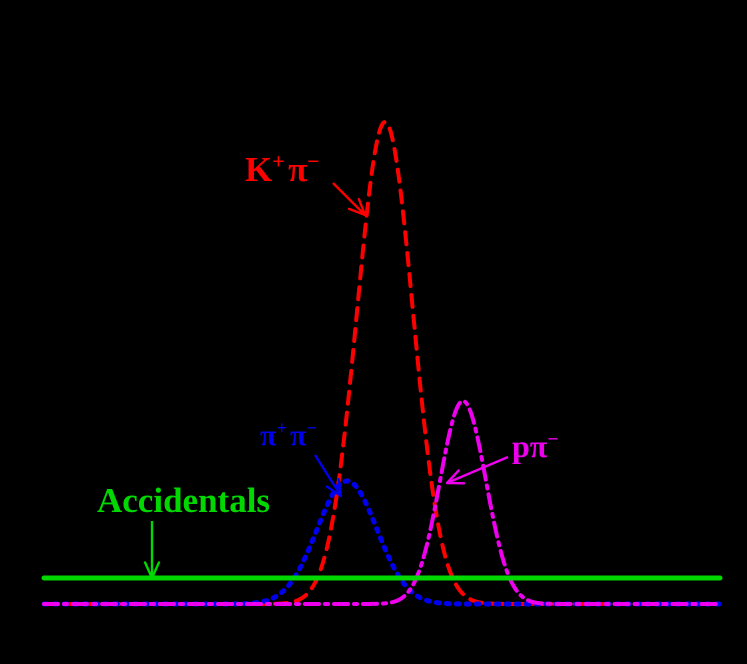 The height and width of the screenshot is (664, 747). I want to click on label-p-pi-mid: π, so click(538, 446).